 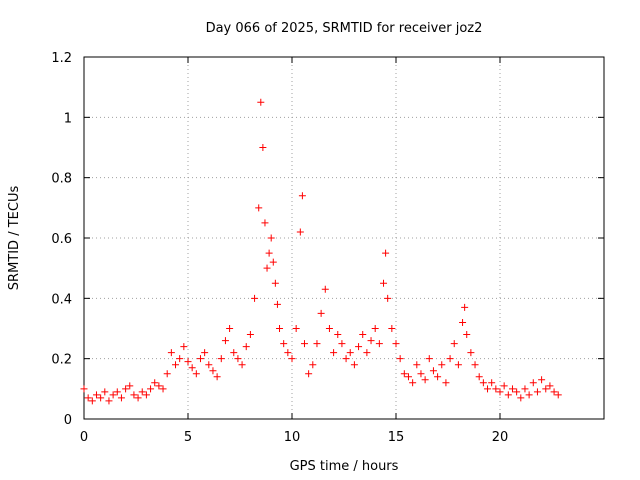 I want to click on x-axis-label: GPS time / hours, so click(x=344, y=466).